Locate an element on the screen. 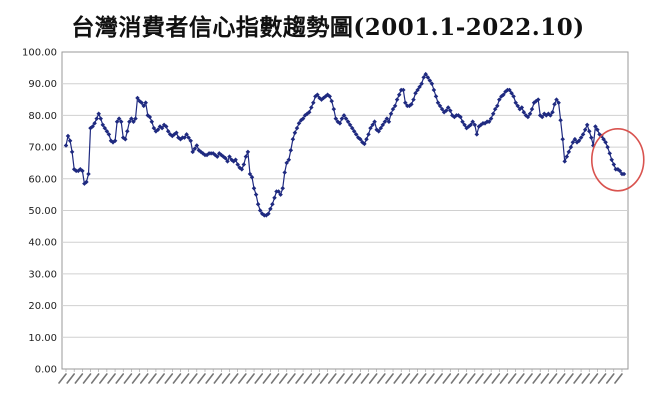  y-tick-label: 40.00 is located at coordinates (42, 243).